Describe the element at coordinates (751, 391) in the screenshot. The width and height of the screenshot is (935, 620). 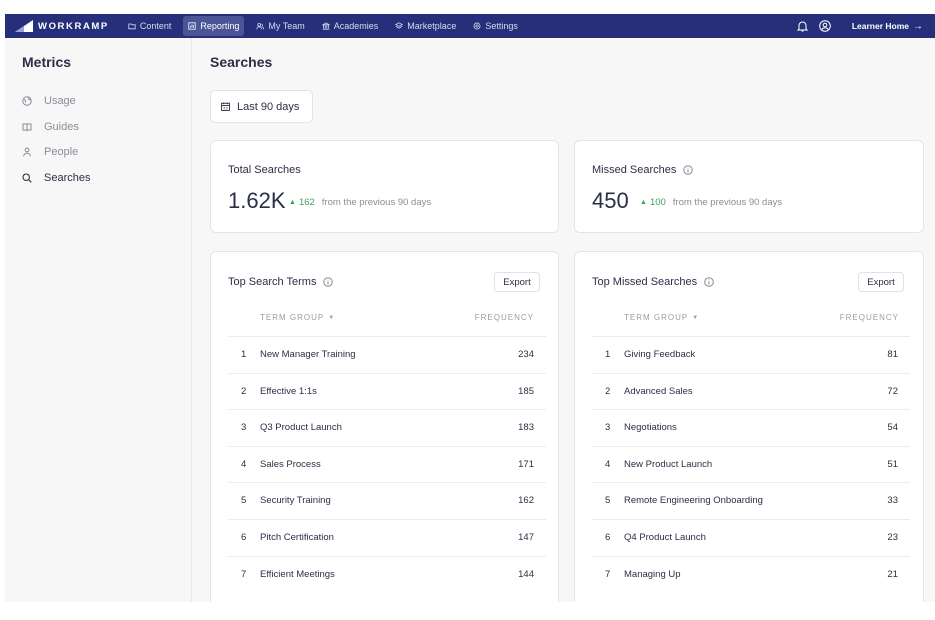
I see `table-row: 2 Advanced Sales 72` at that location.